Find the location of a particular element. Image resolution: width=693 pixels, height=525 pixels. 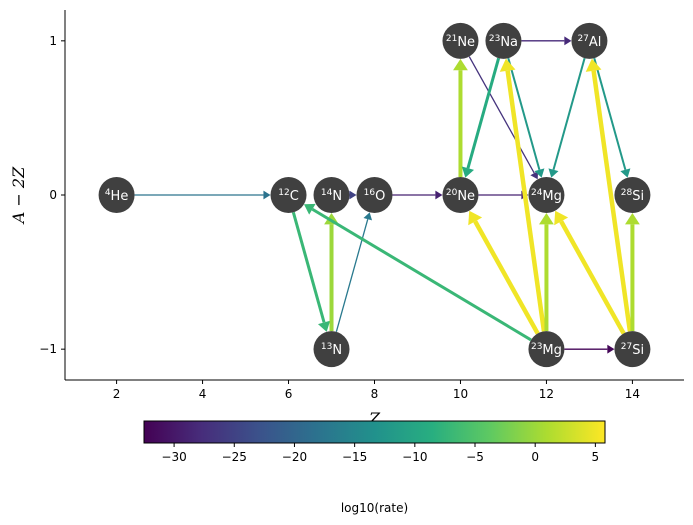

nuclide-label: 12C is located at coordinates (288, 196).